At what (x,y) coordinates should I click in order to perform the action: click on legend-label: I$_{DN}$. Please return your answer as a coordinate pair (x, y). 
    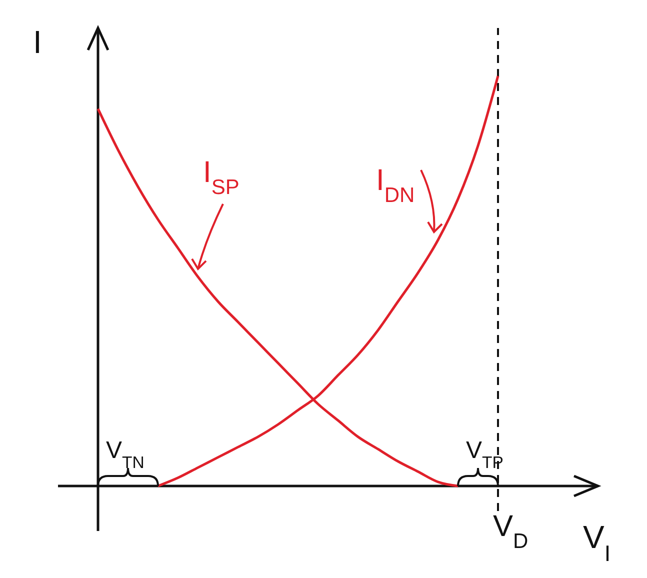
    Looking at the image, I should click on (395, 185).